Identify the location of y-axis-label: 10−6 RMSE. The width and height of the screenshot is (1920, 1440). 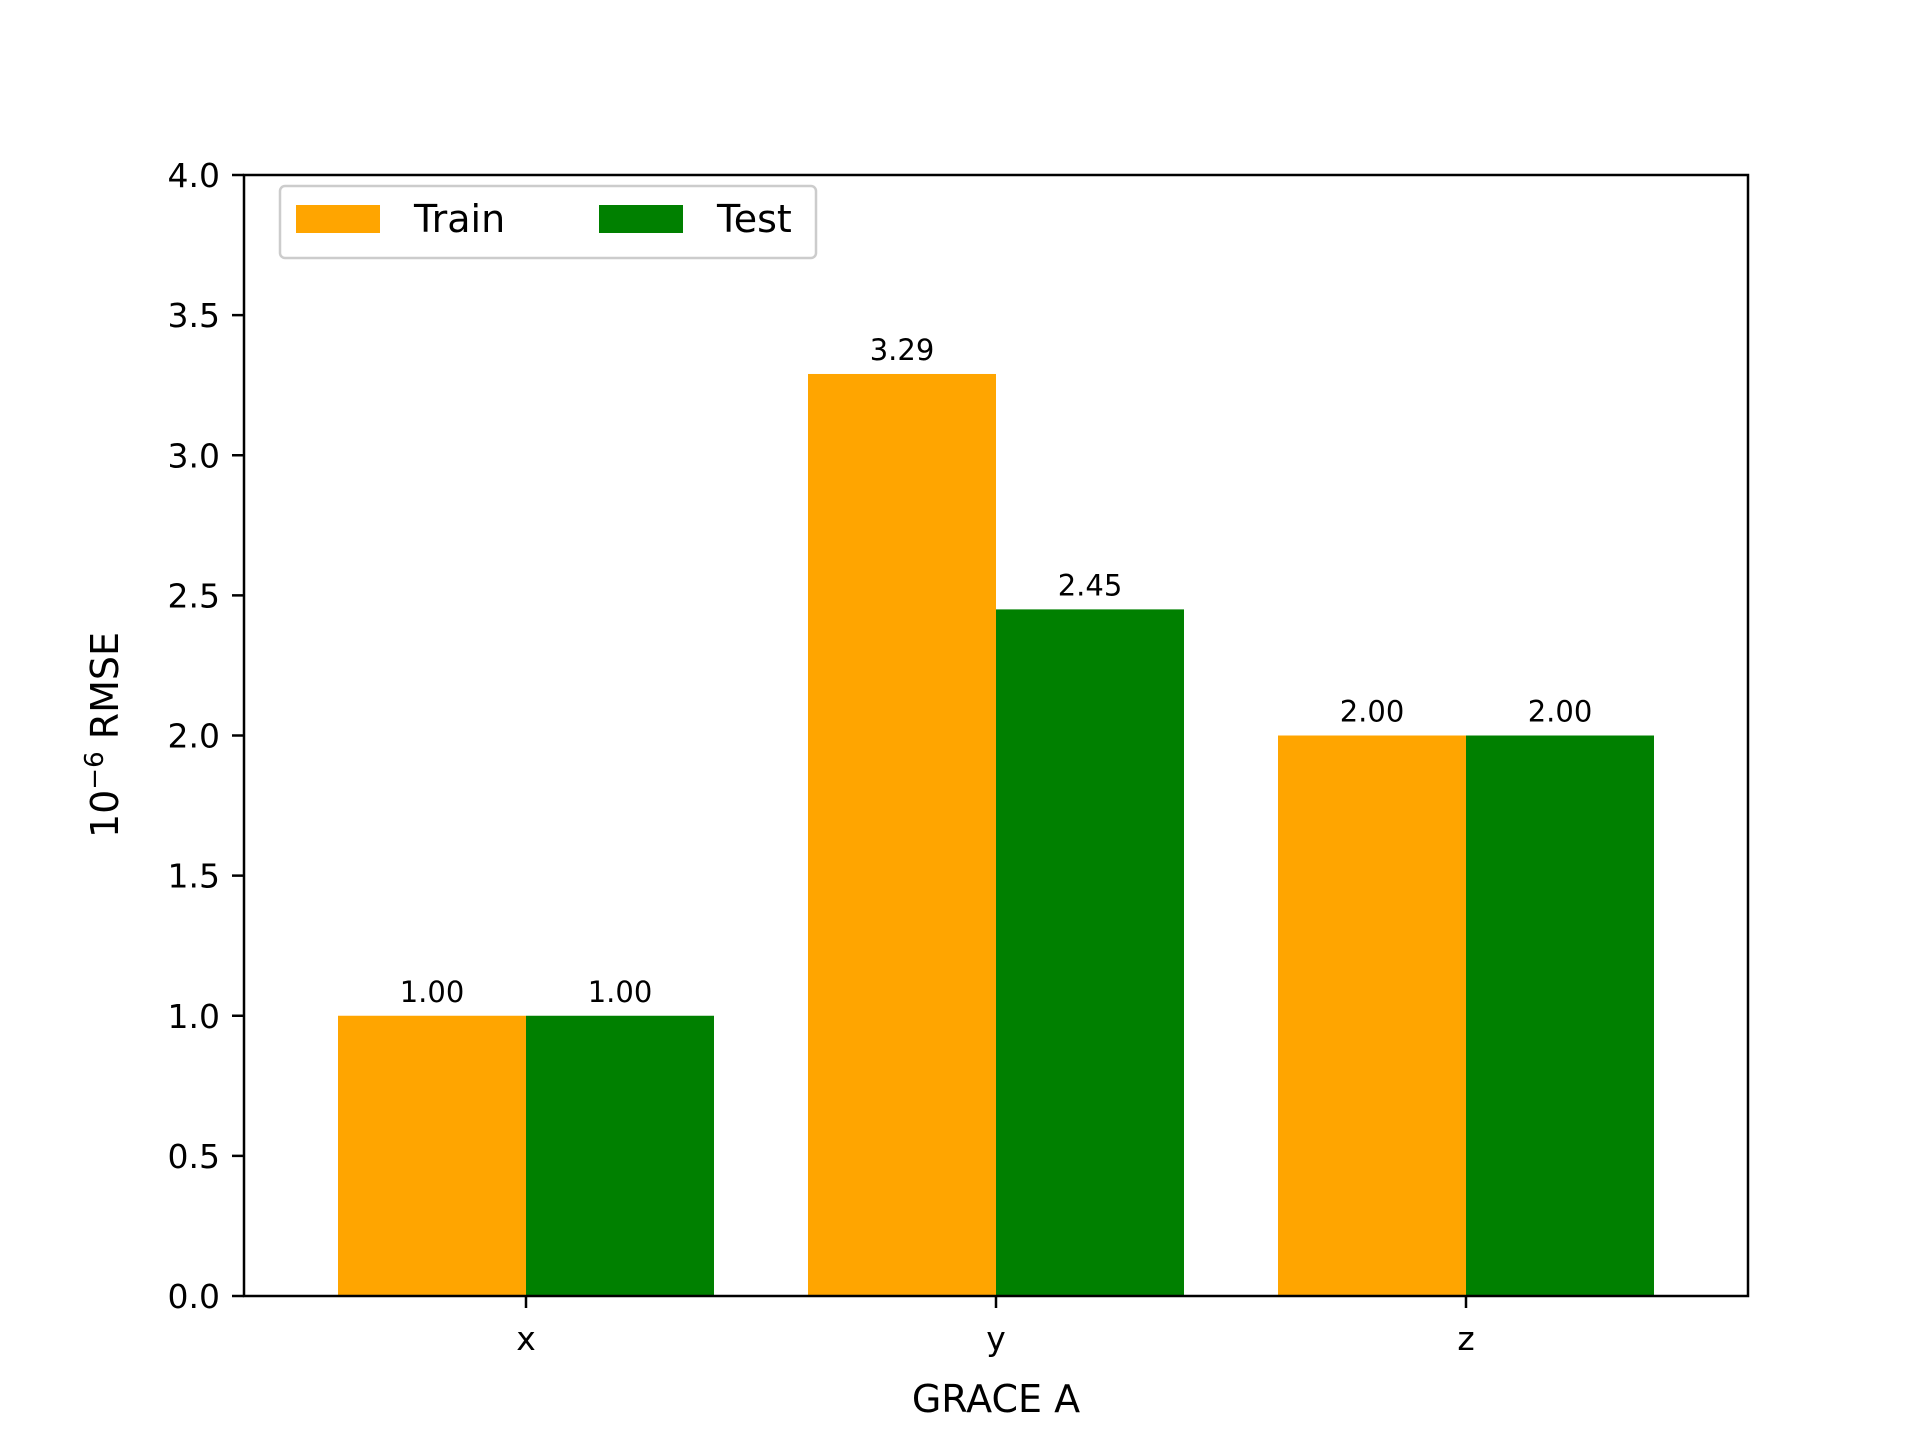
(103, 735).